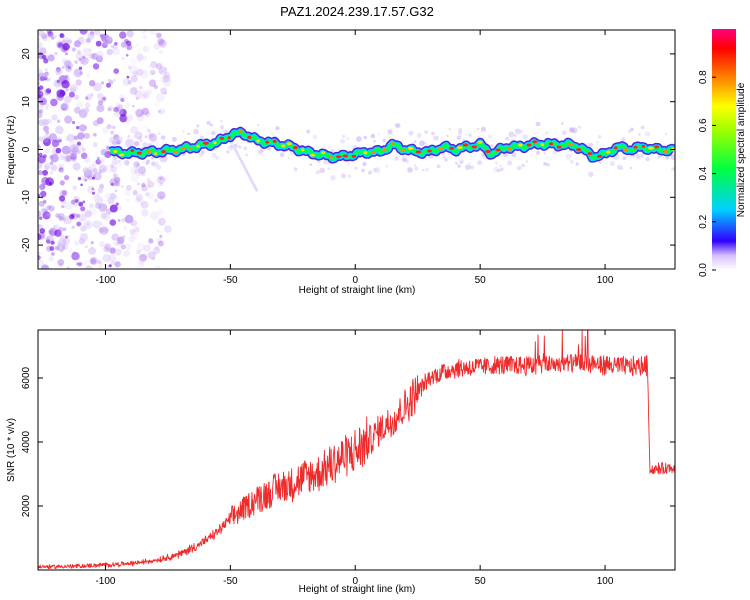 The width and height of the screenshot is (750, 600). I want to click on colorbar-label: Normalized spectral amplitude, so click(741, 149).